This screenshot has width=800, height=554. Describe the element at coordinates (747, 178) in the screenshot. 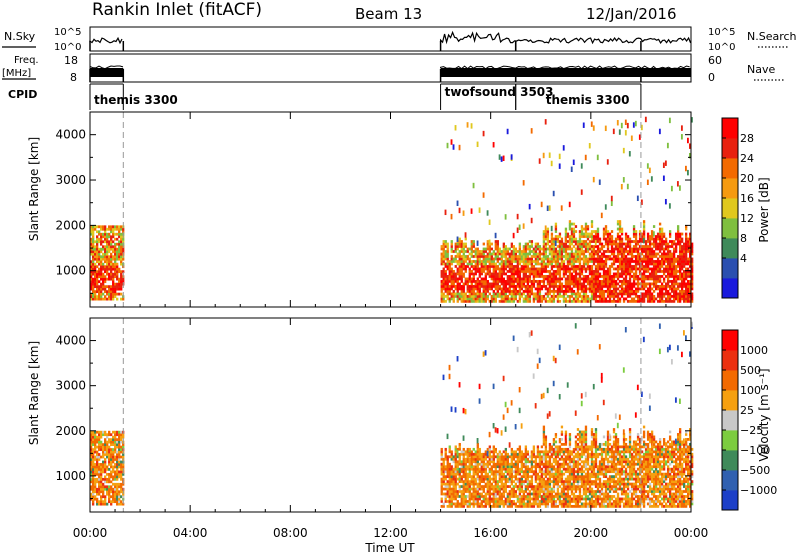

I see `power-colorbar-tick-label: 20` at that location.